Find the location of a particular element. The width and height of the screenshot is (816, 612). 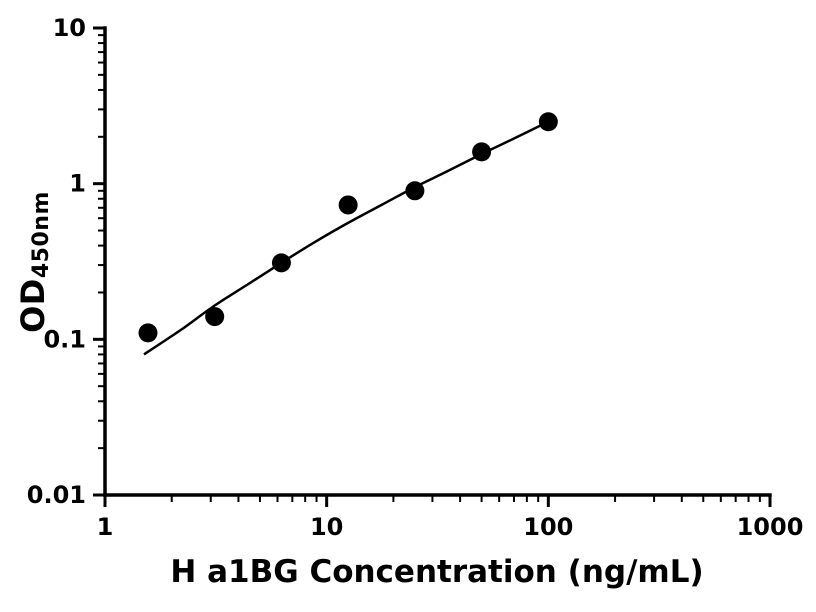

y-tick-label: 0.01 is located at coordinates (56, 495).